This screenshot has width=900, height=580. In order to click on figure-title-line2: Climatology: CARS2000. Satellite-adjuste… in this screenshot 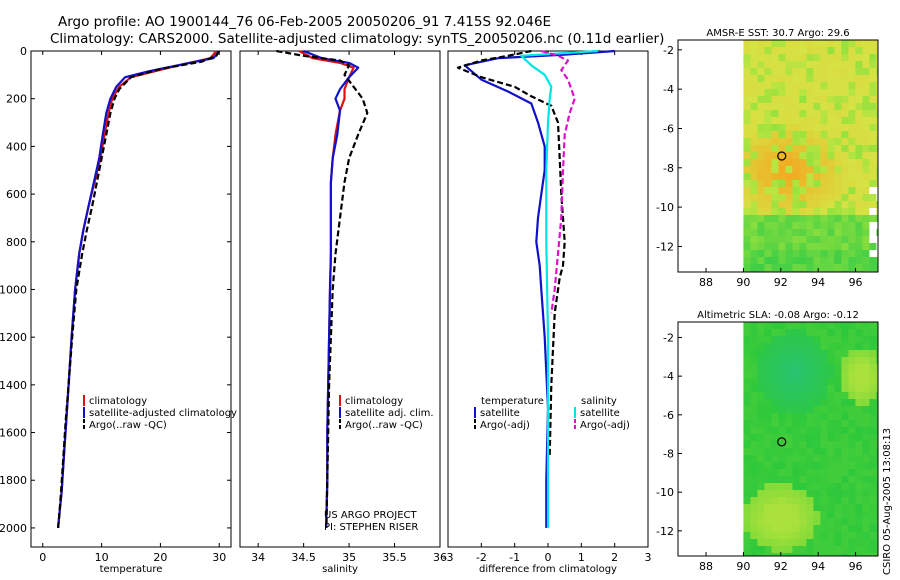, I will do `click(357, 39)`.